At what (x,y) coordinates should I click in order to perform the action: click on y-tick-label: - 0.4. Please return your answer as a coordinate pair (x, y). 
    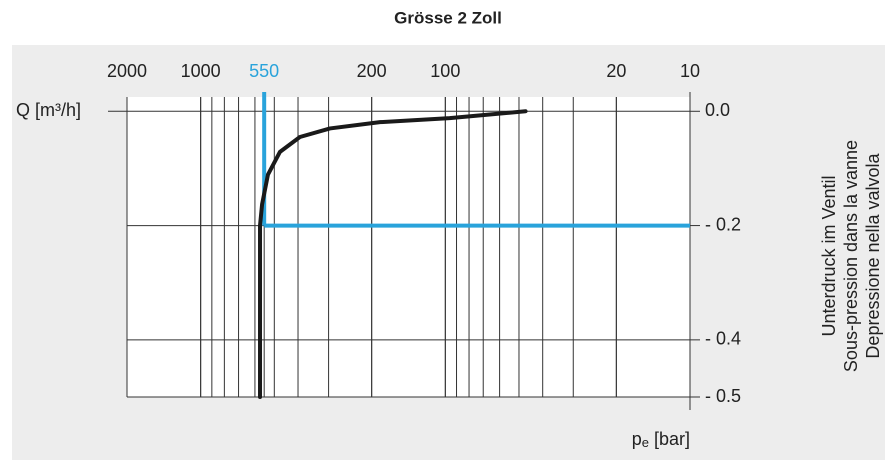
    Looking at the image, I should click on (723, 339).